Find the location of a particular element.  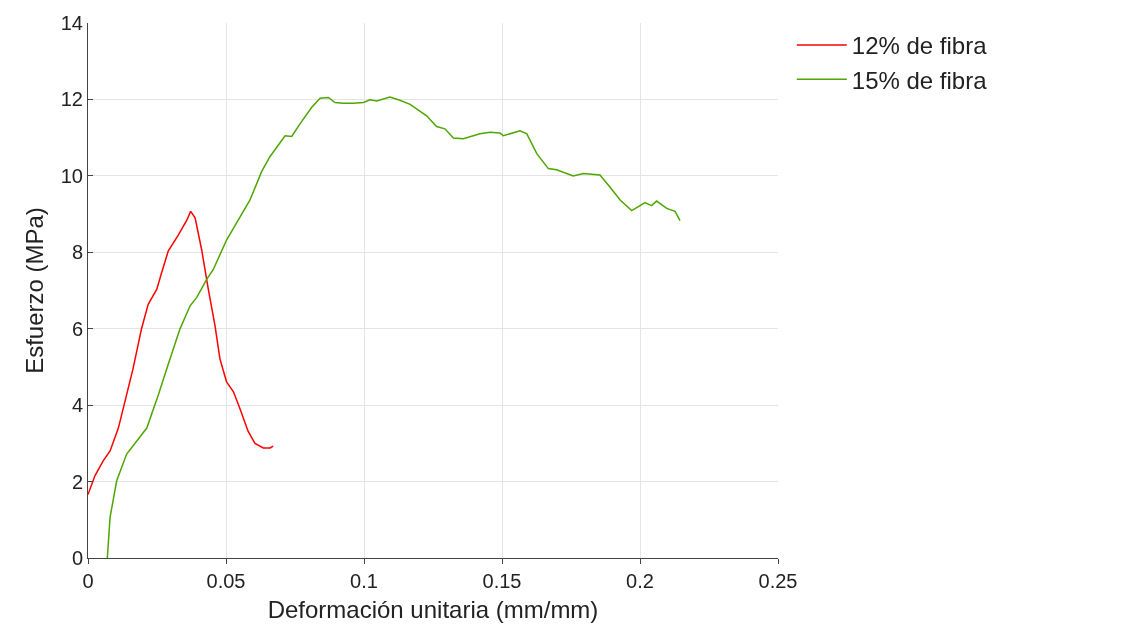

y-tick-label: 14 is located at coordinates (71, 23).